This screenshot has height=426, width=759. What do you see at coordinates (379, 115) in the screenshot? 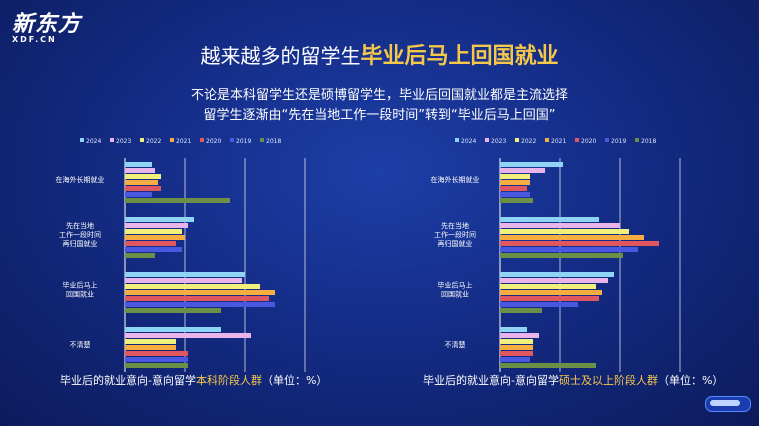
I see `subtitle-line-2: 留学生逐渐由“先在当地工作一段时间”转到“毕业后马上回国”` at bounding box center [379, 115].